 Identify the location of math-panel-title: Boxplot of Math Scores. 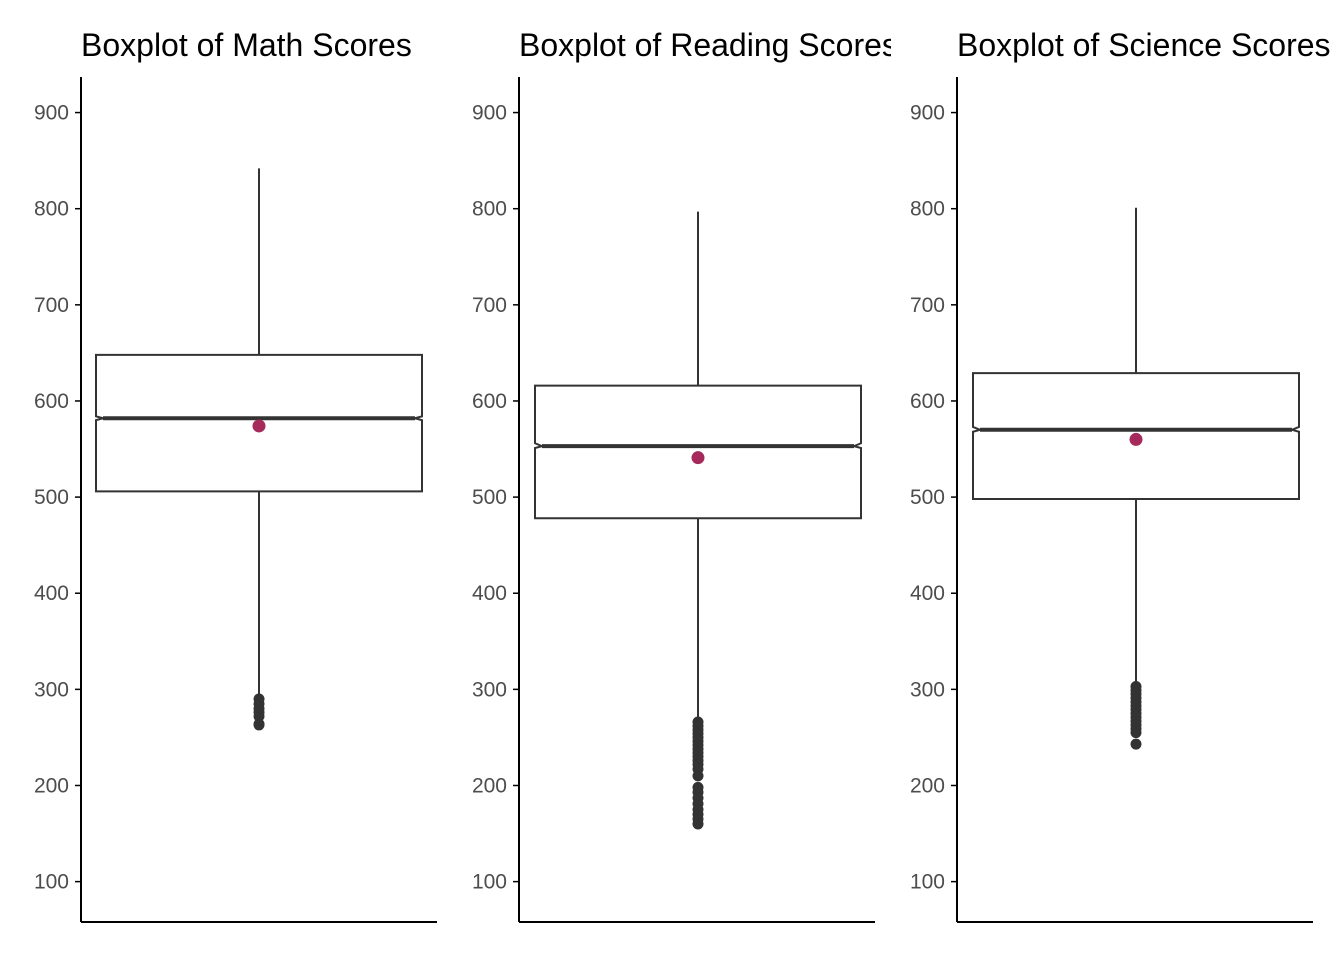
(246, 45).